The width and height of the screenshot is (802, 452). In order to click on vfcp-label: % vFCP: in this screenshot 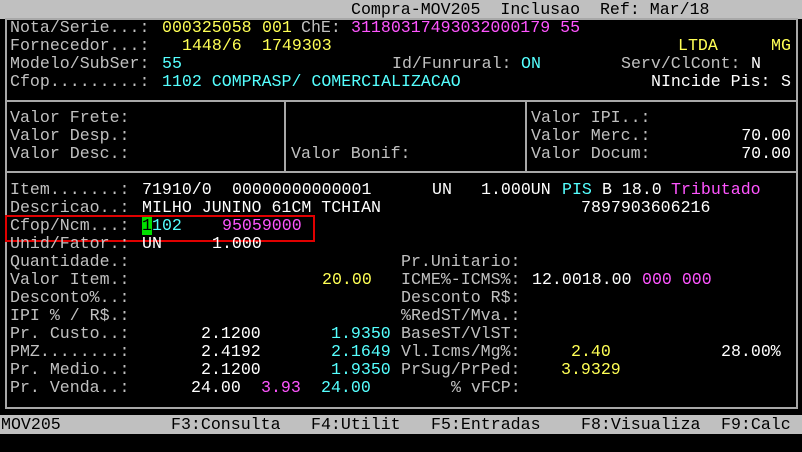, I will do `click(486, 387)`.